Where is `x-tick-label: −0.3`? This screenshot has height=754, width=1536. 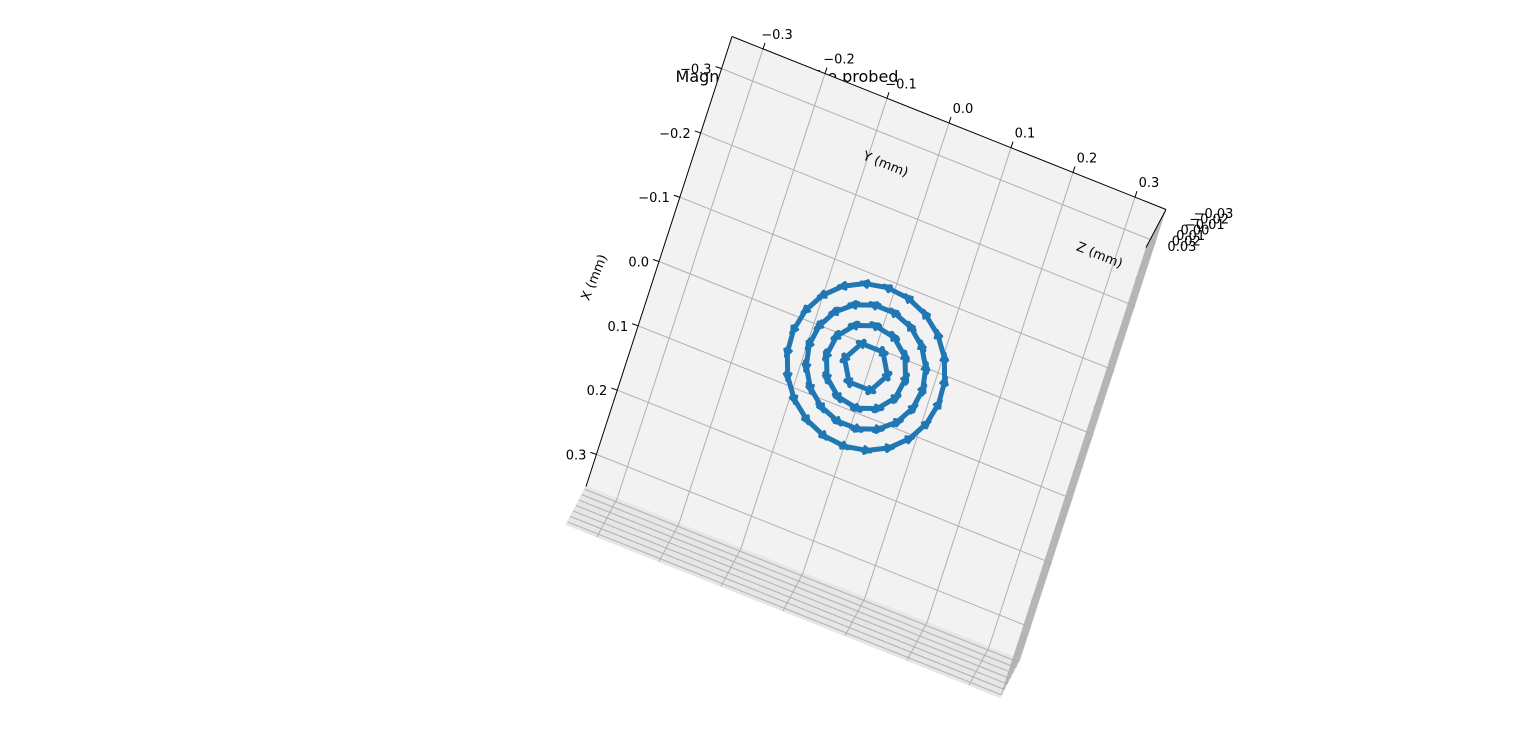 x-tick-label: −0.3 is located at coordinates (696, 70).